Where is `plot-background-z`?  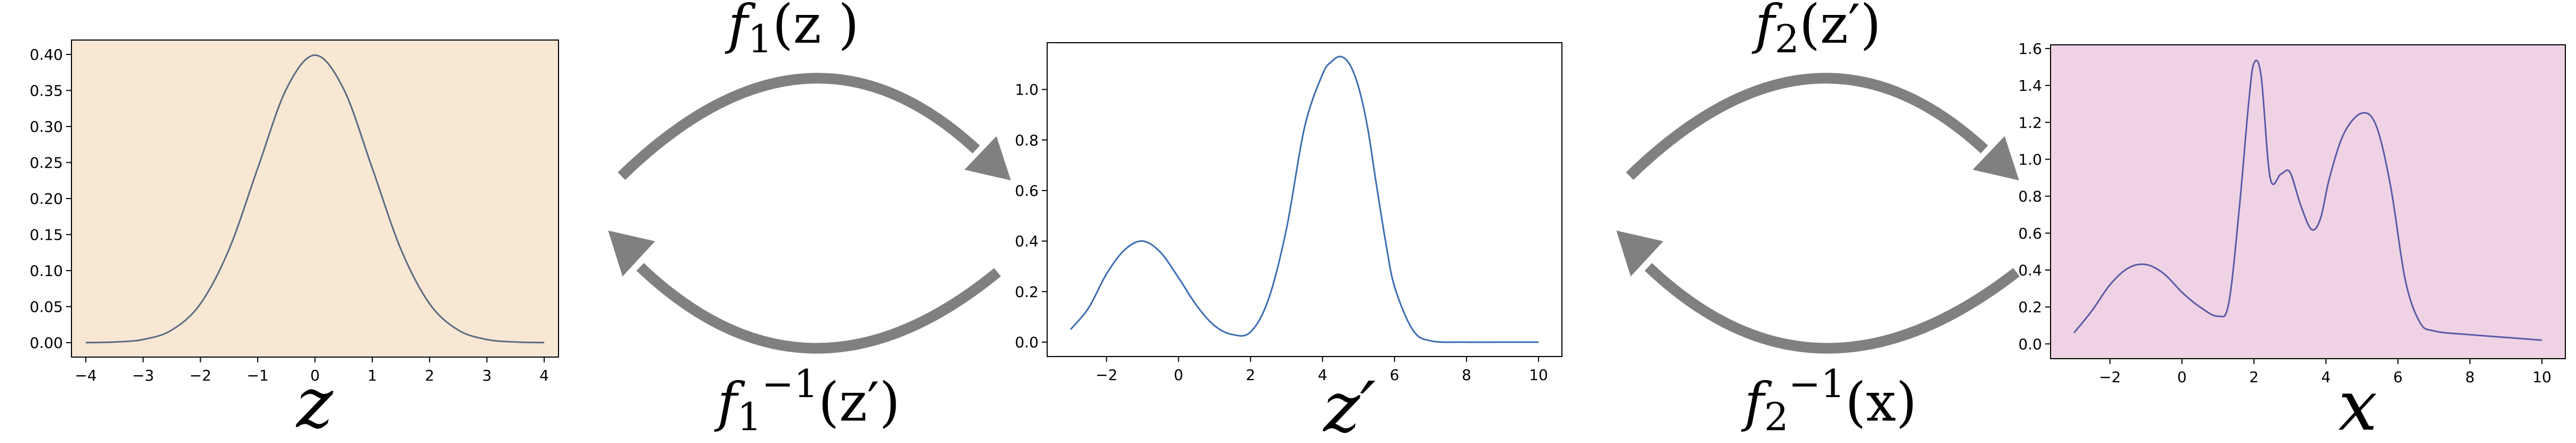
plot-background-z is located at coordinates (315, 199).